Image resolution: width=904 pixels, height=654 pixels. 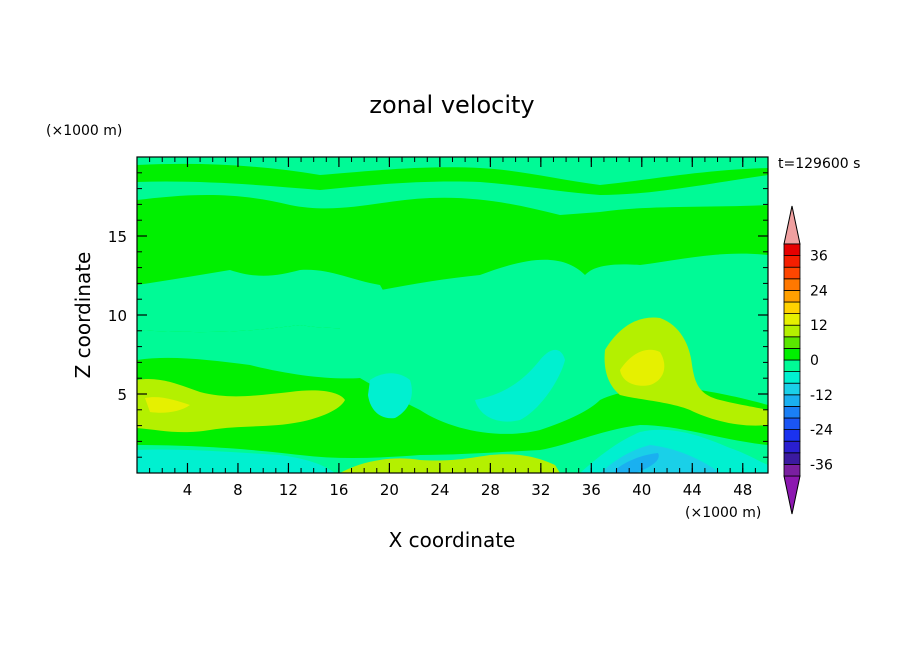 What do you see at coordinates (686, 371) in the screenshot?
I see `contour-warm-right` at bounding box center [686, 371].